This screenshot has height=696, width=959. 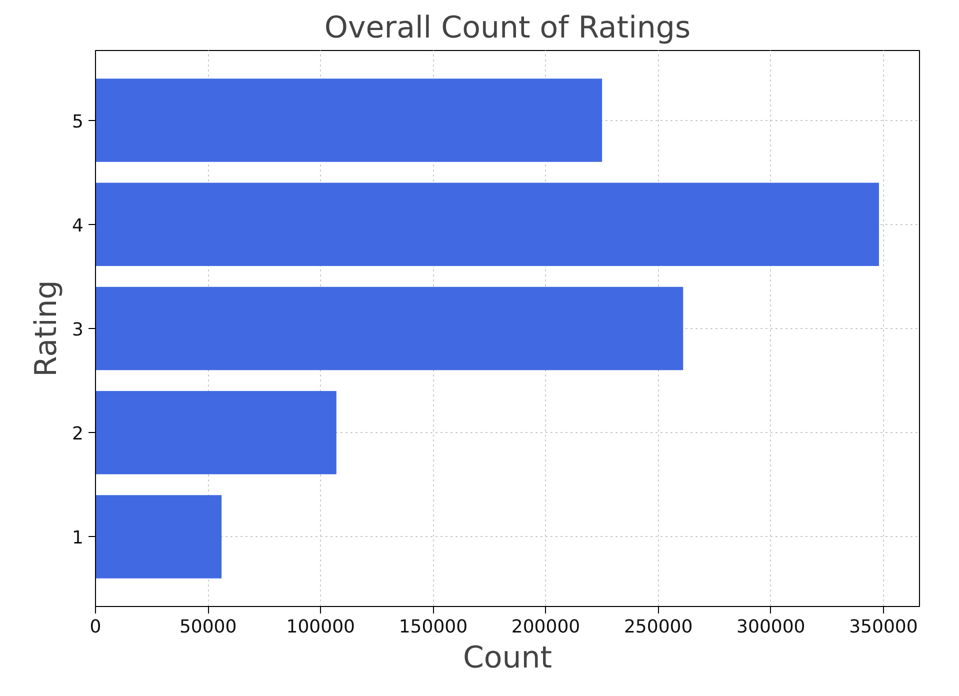 I want to click on y-tick-label: 4, so click(x=78, y=225).